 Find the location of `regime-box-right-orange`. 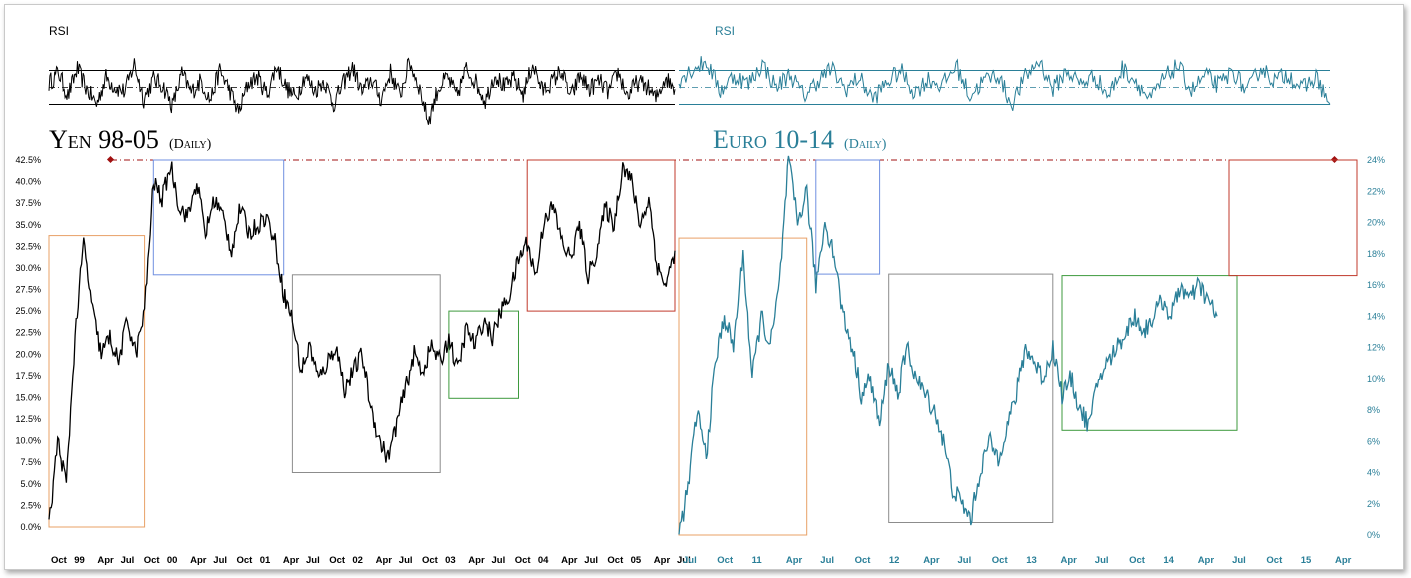

regime-box-right-orange is located at coordinates (743, 386).